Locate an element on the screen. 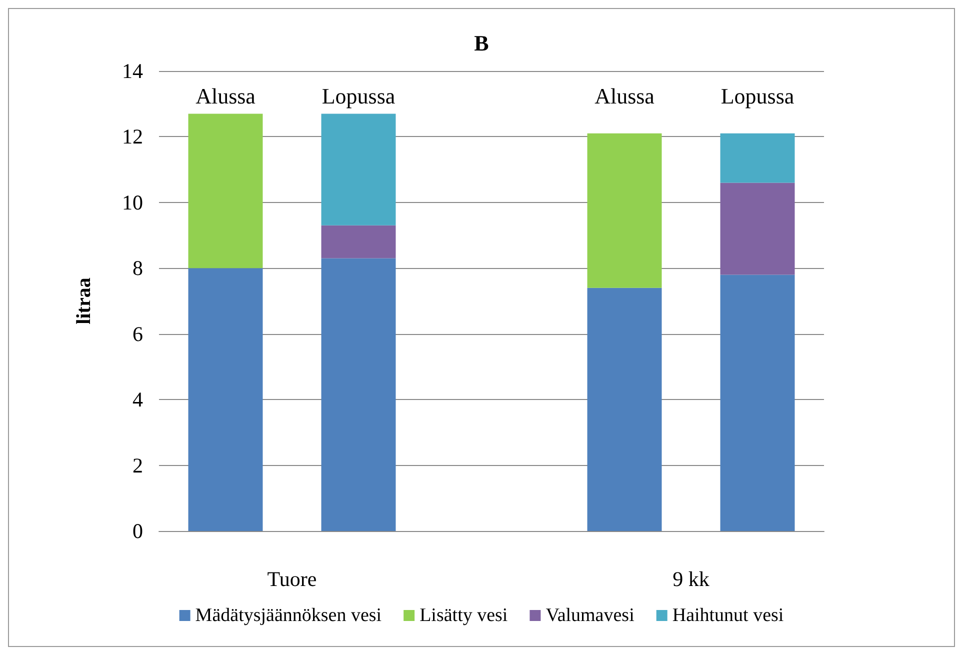  y-tick-label: 4 is located at coordinates (138, 400).